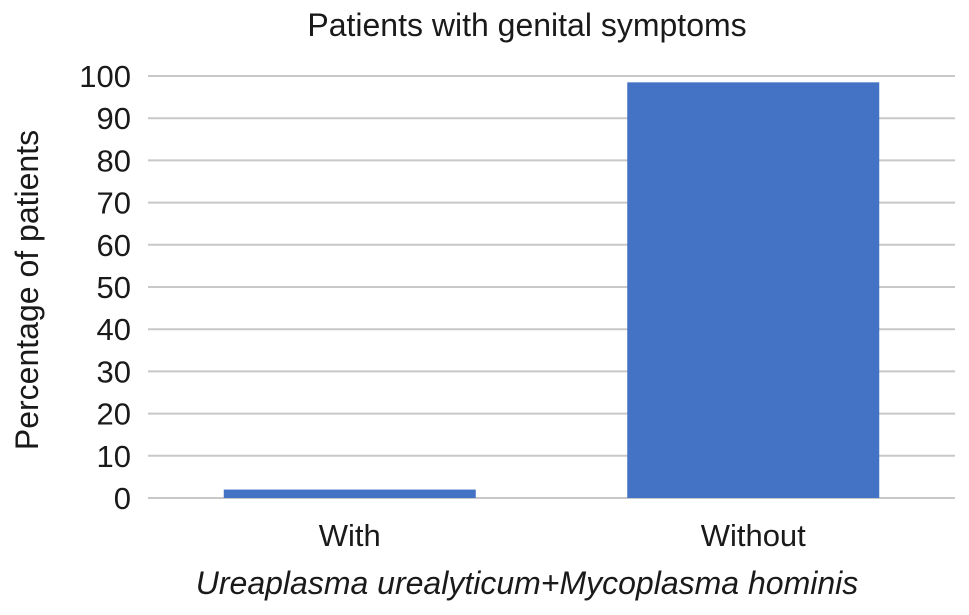 The image size is (969, 615). I want to click on y-tick-label: 20, so click(114, 414).